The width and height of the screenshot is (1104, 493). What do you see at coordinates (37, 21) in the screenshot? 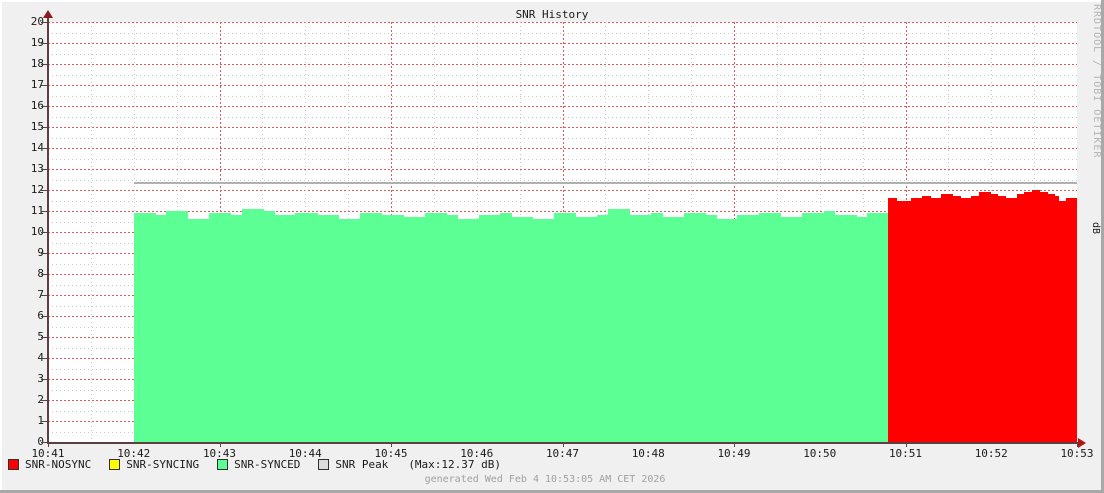
I see `y-tick-label: 20` at bounding box center [37, 21].